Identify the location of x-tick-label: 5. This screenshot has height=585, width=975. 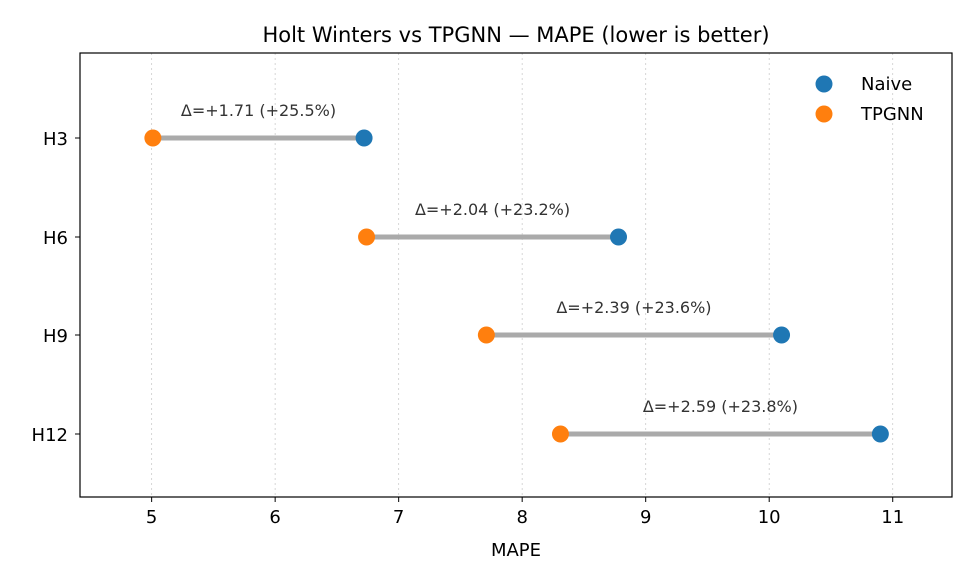
(151, 517).